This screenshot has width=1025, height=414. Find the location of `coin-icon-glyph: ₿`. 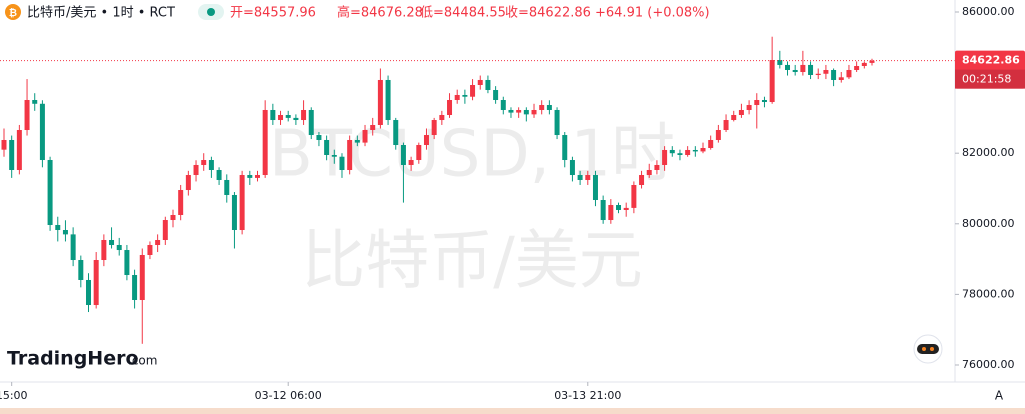

coin-icon-glyph: ₿ is located at coordinates (13, 13).